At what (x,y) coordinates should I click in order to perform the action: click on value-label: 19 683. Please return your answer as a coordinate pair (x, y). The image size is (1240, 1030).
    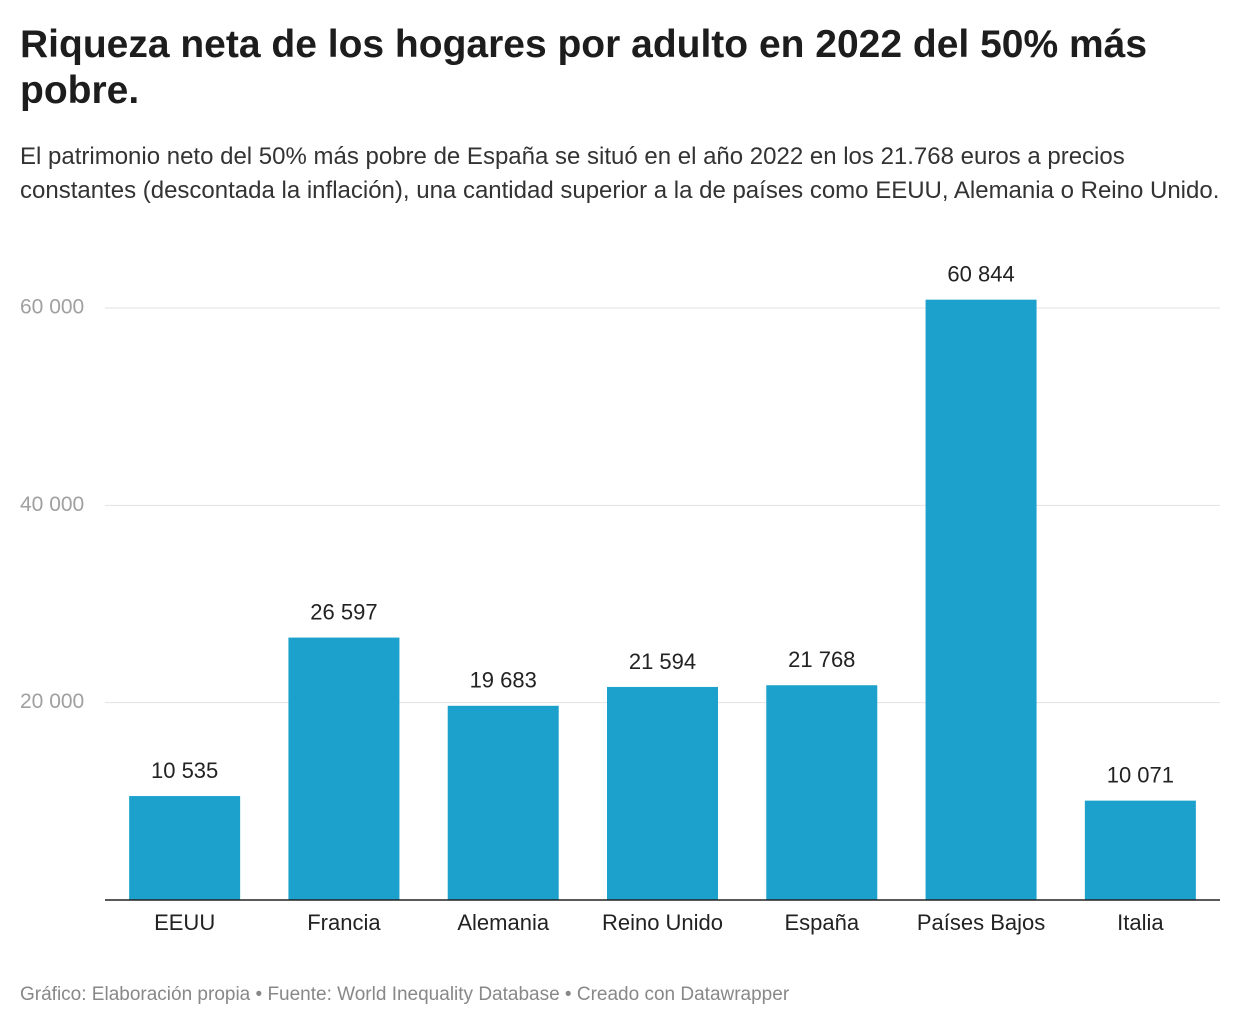
    Looking at the image, I should click on (503, 680).